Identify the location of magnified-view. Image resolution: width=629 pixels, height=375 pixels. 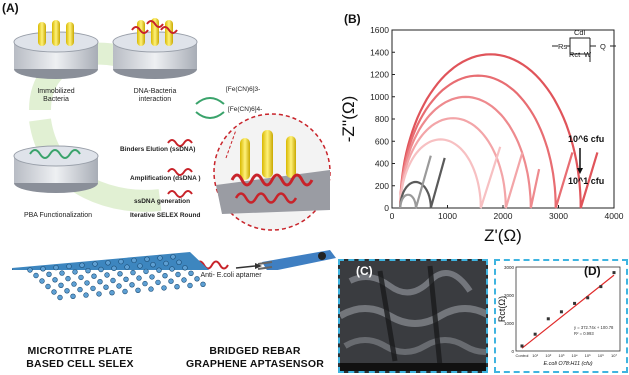
(272, 172).